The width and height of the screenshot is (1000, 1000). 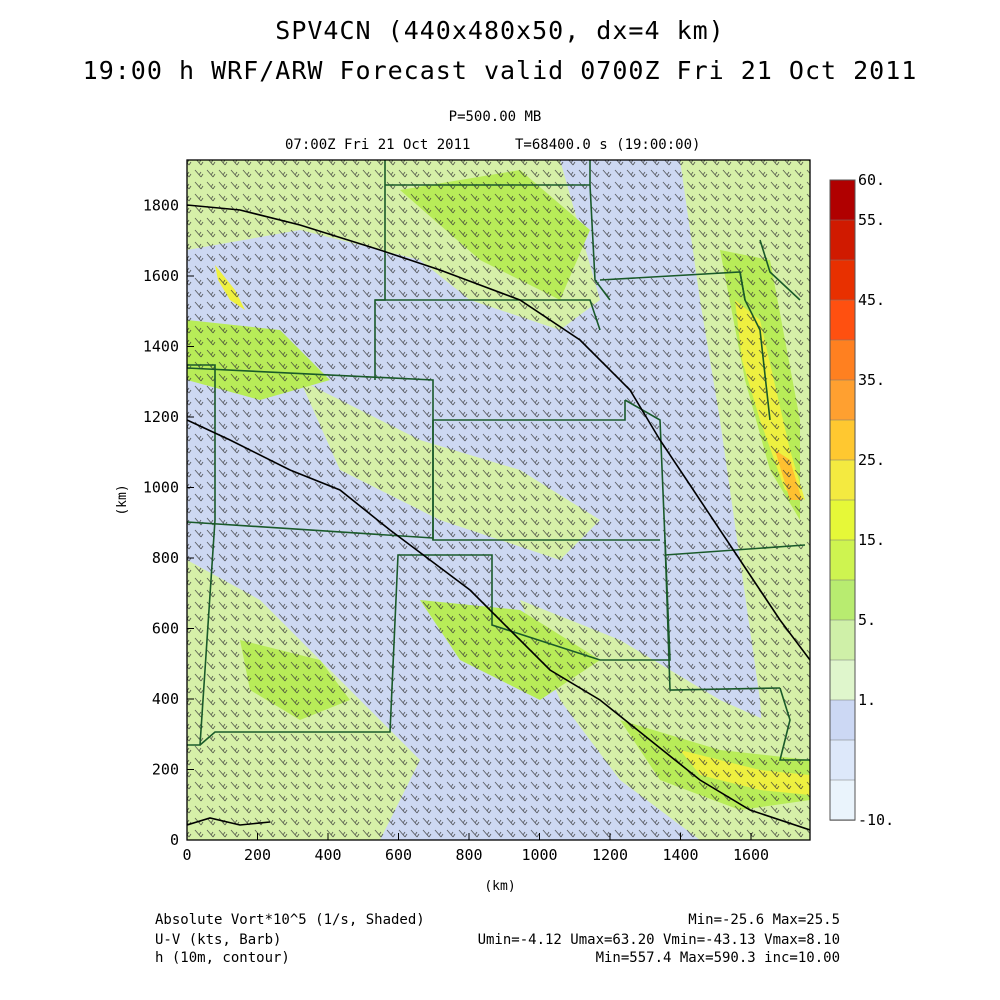 What do you see at coordinates (161, 347) in the screenshot?
I see `y-tick-label: 1400` at bounding box center [161, 347].